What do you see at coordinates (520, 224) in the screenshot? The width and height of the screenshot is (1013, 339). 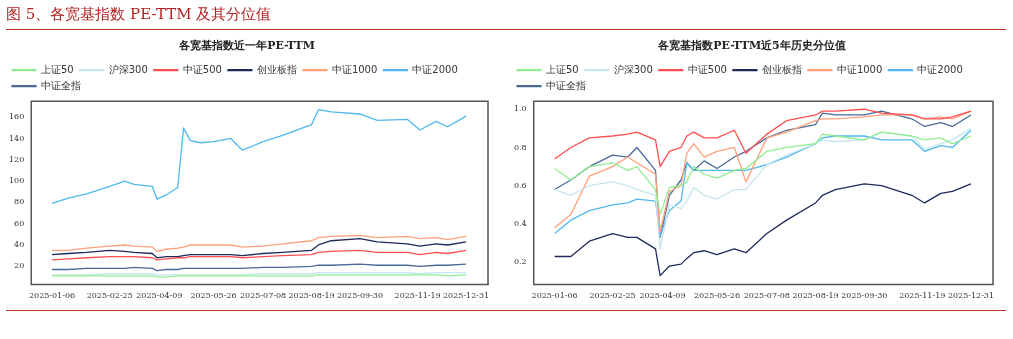 I see `y-tick-label: 0.4` at bounding box center [520, 224].